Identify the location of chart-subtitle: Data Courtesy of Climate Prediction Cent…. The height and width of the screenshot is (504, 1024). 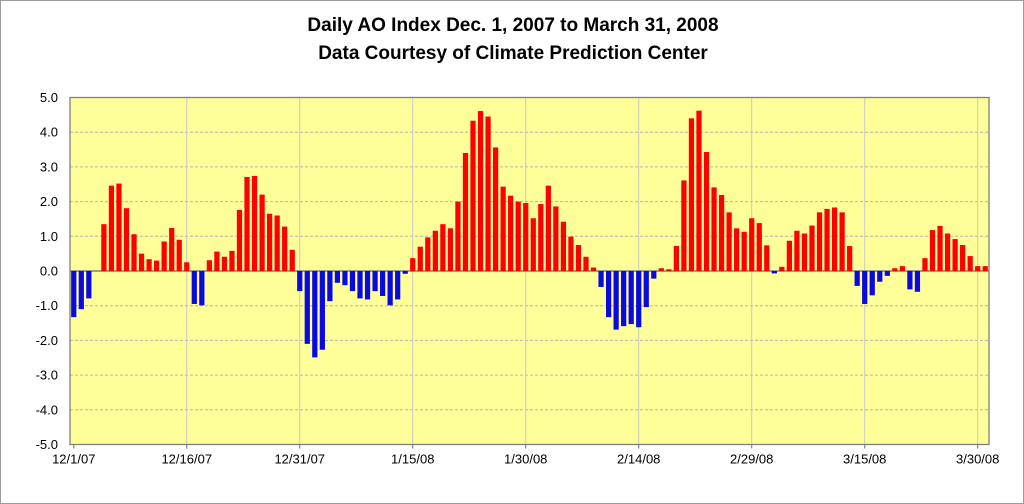
(513, 53).